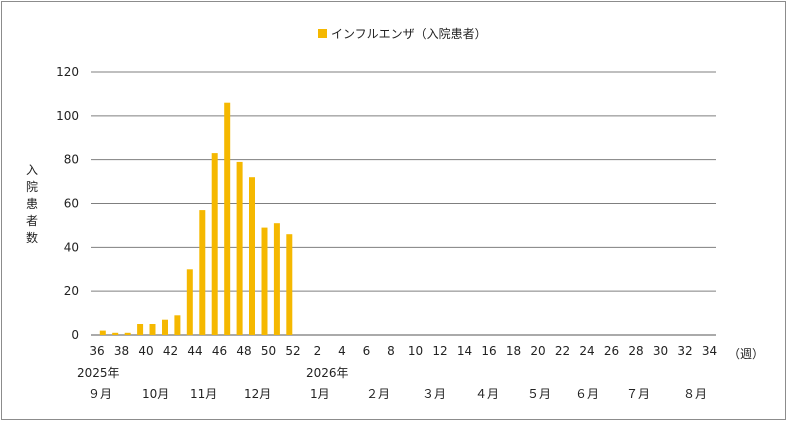 The width and height of the screenshot is (789, 423). Describe the element at coordinates (391, 351) in the screenshot. I see `x-tick-label: 8` at that location.